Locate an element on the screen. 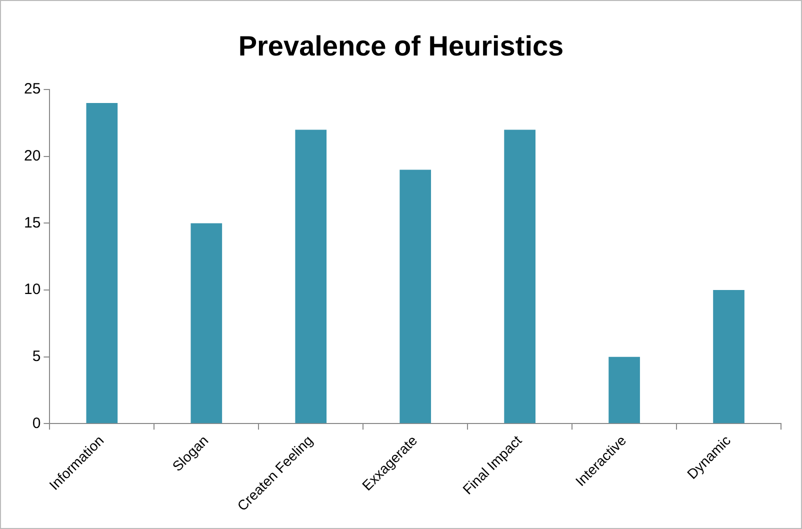  y-tick-label: 5 is located at coordinates (36, 357).